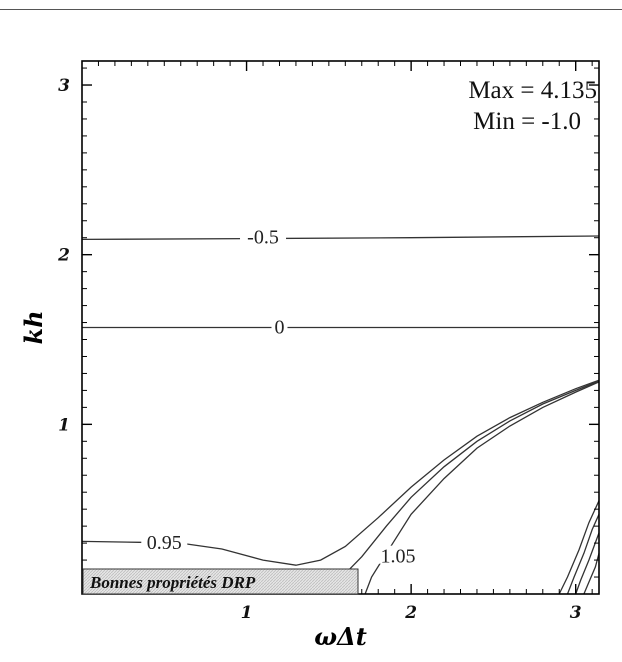 This screenshot has height=662, width=622. Describe the element at coordinates (33, 327) in the screenshot. I see `y-axis-label: kh` at that location.